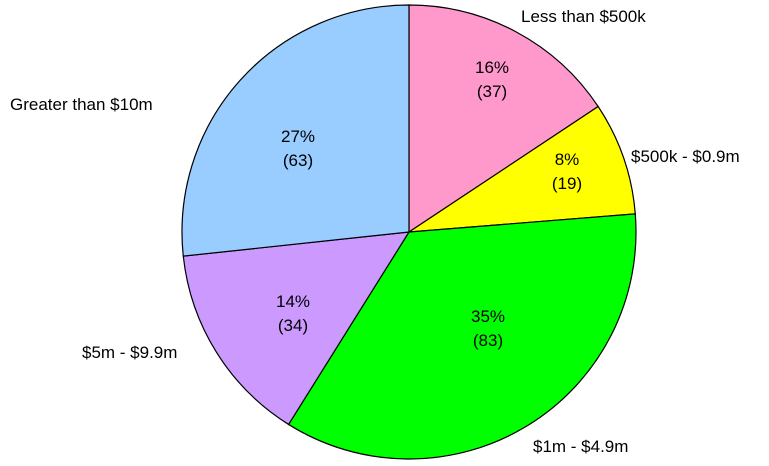 The image size is (769, 466). I want to click on slice-category-label: $1m - $4.9m, so click(580, 446).